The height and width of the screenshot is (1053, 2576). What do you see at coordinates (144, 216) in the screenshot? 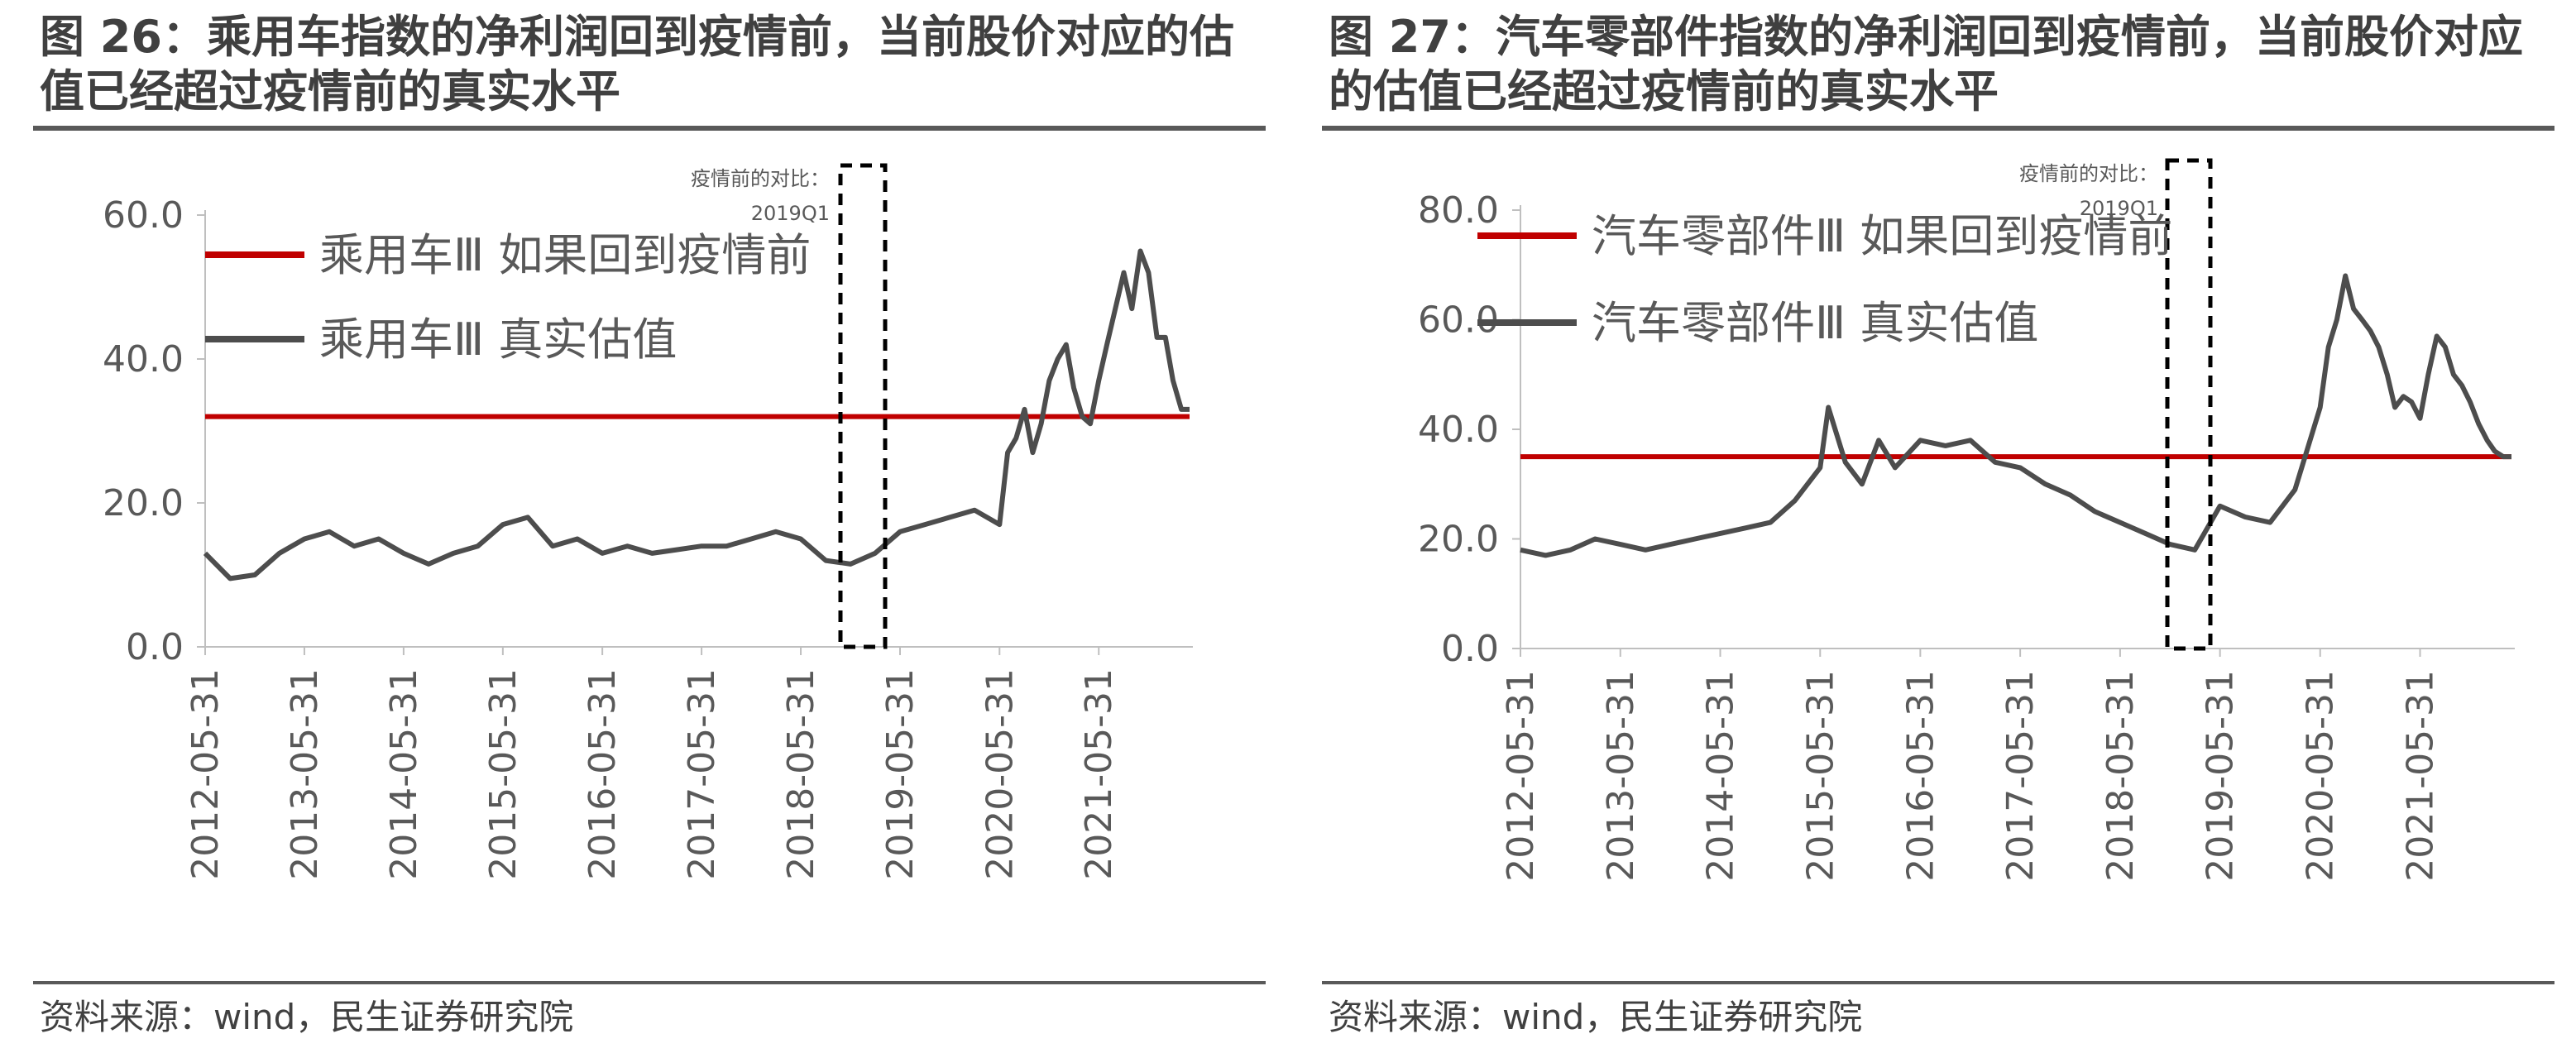
I see `y-tick-label: 60.0` at bounding box center [144, 216].